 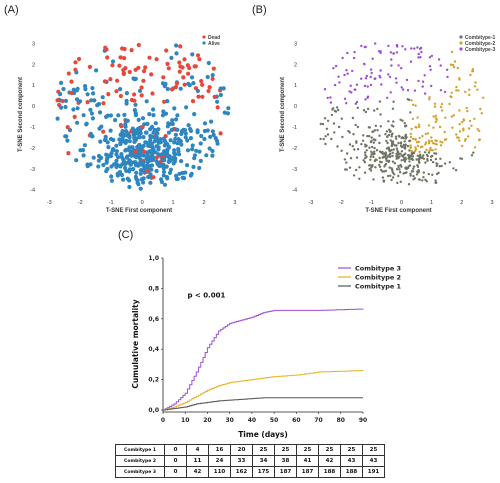 What do you see at coordinates (480, 44) in the screenshot?
I see `legend-label: Combitype-2` at bounding box center [480, 44].